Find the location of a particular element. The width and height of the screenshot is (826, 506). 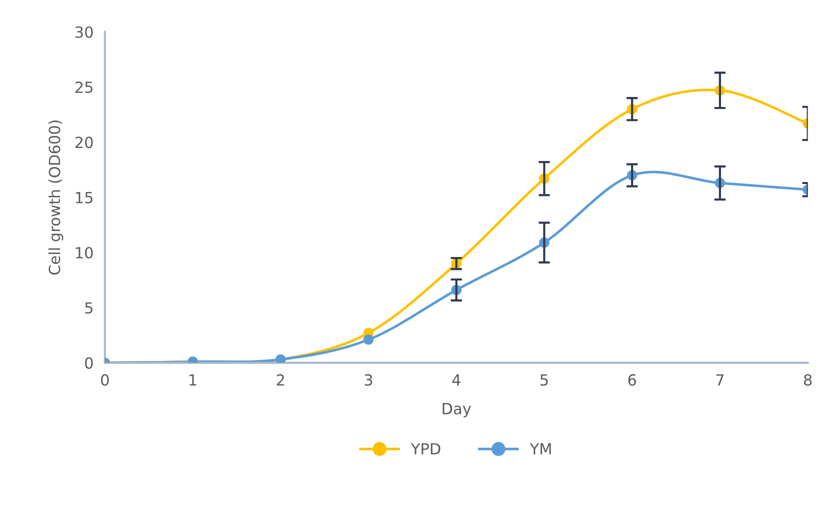

legend-label: YPD is located at coordinates (425, 448).